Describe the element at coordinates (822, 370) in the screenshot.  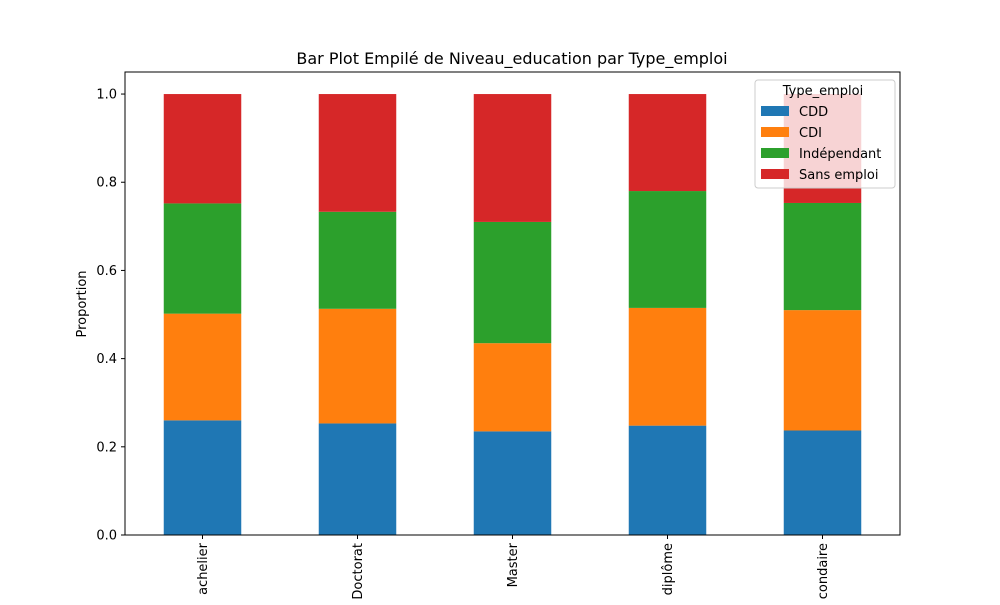
I see `bar-cdi-secondaire` at that location.